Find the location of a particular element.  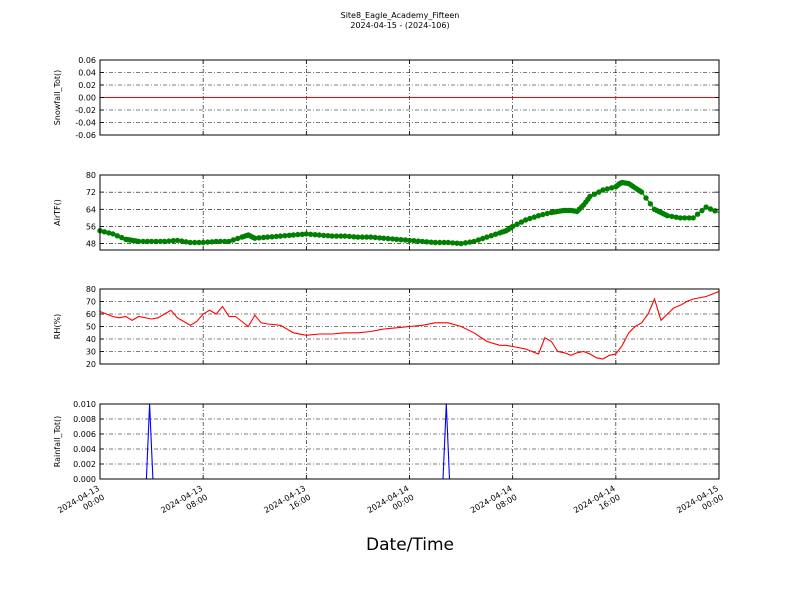

chart-subtitle: 2024-04-15 - (2024-106) is located at coordinates (400, 25).